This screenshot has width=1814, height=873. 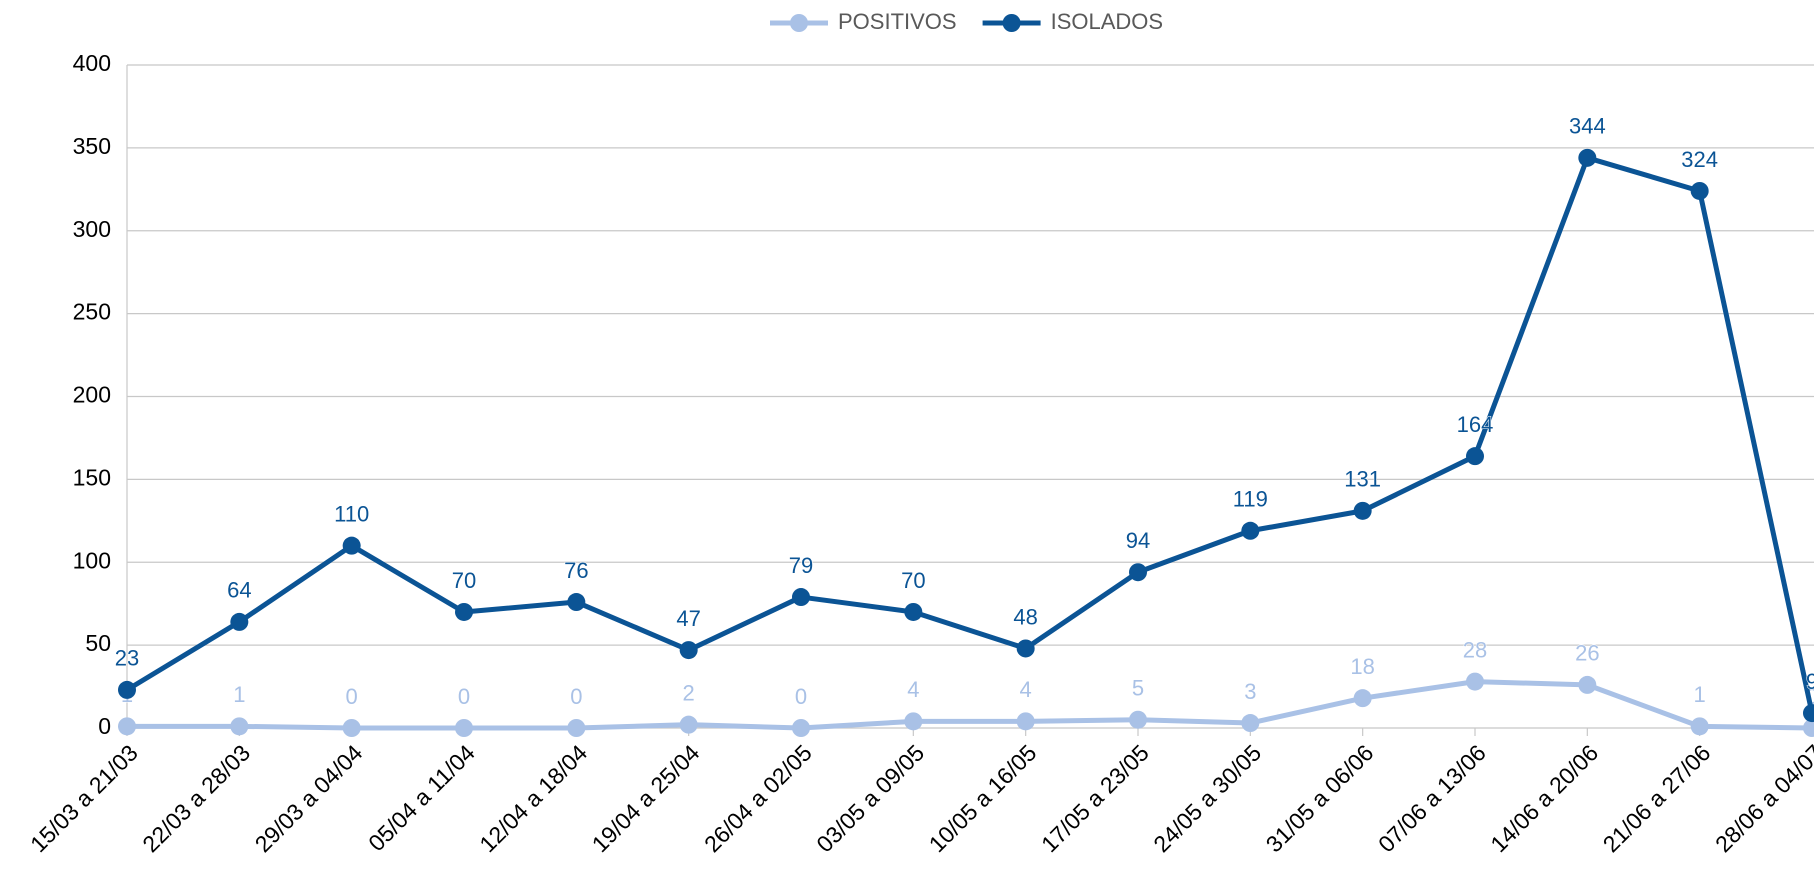 I want to click on x-tick-label: 28/06 a 04/07, so click(x=1762, y=798).